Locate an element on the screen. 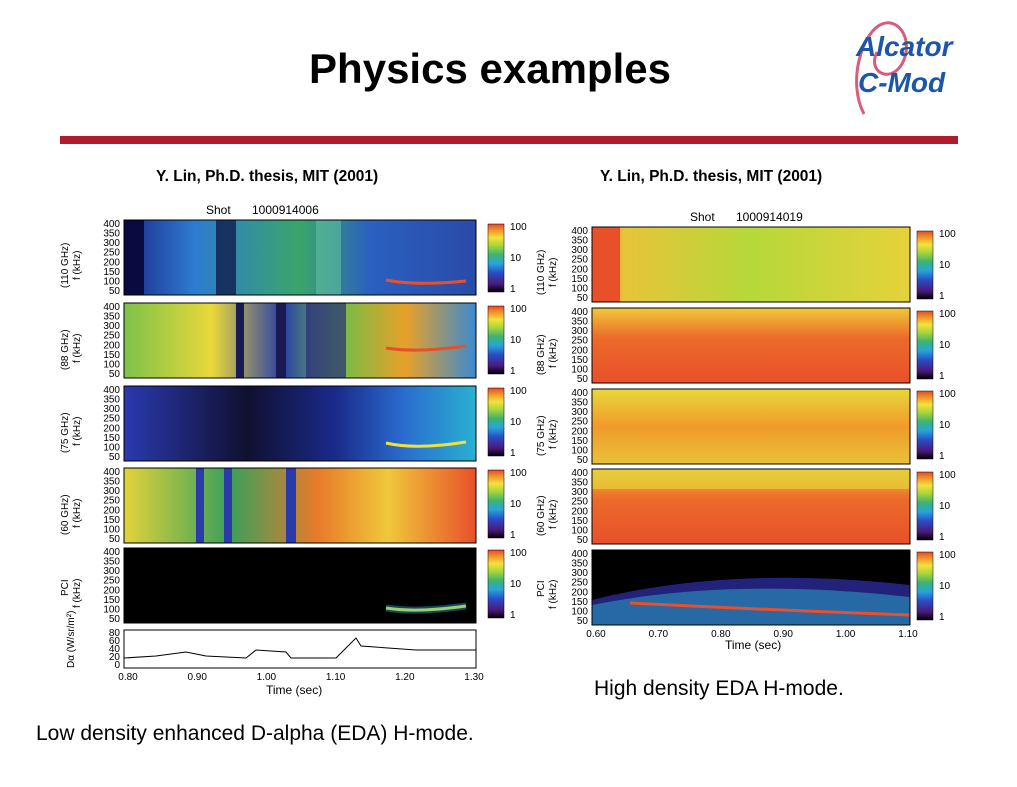 The width and height of the screenshot is (1017, 787). right-time-ticks: 0.60 0.70 0.80 0.90 1.00 1.10 is located at coordinates (752, 634).